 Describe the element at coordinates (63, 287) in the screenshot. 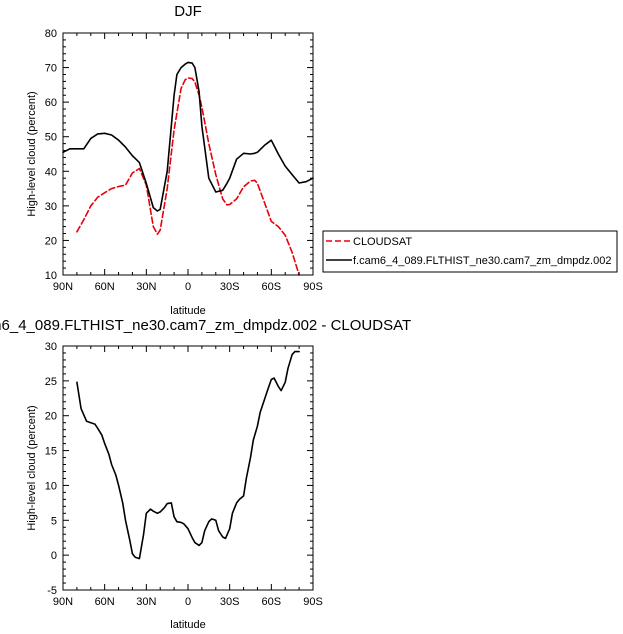

I see `top-x-tick-label: 90N` at that location.